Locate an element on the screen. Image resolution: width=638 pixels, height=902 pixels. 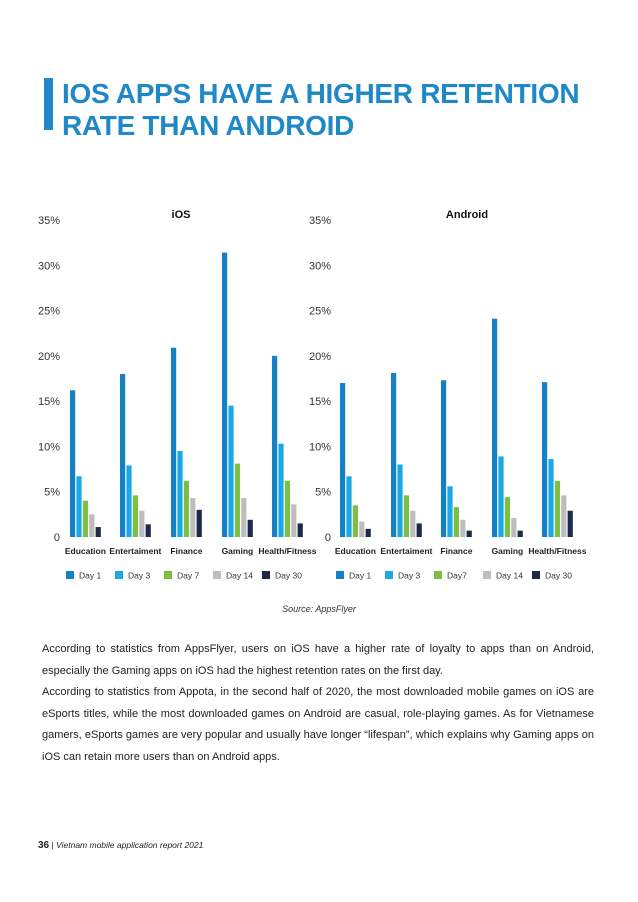
android-x-tick-label: Gaming is located at coordinates (508, 551).